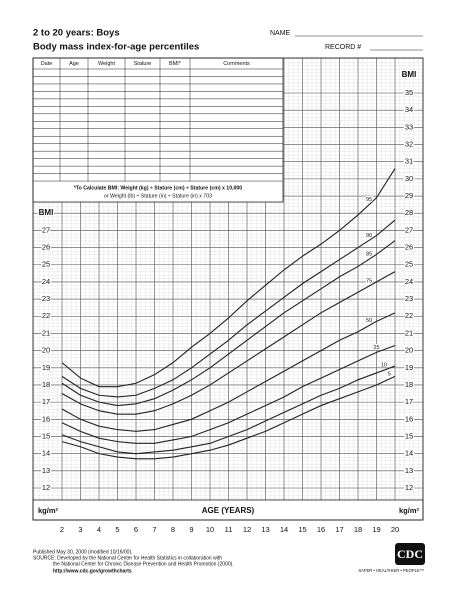 This screenshot has width=462, height=598. Describe the element at coordinates (395, 529) in the screenshot. I see `x-tick-label: 20` at that location.